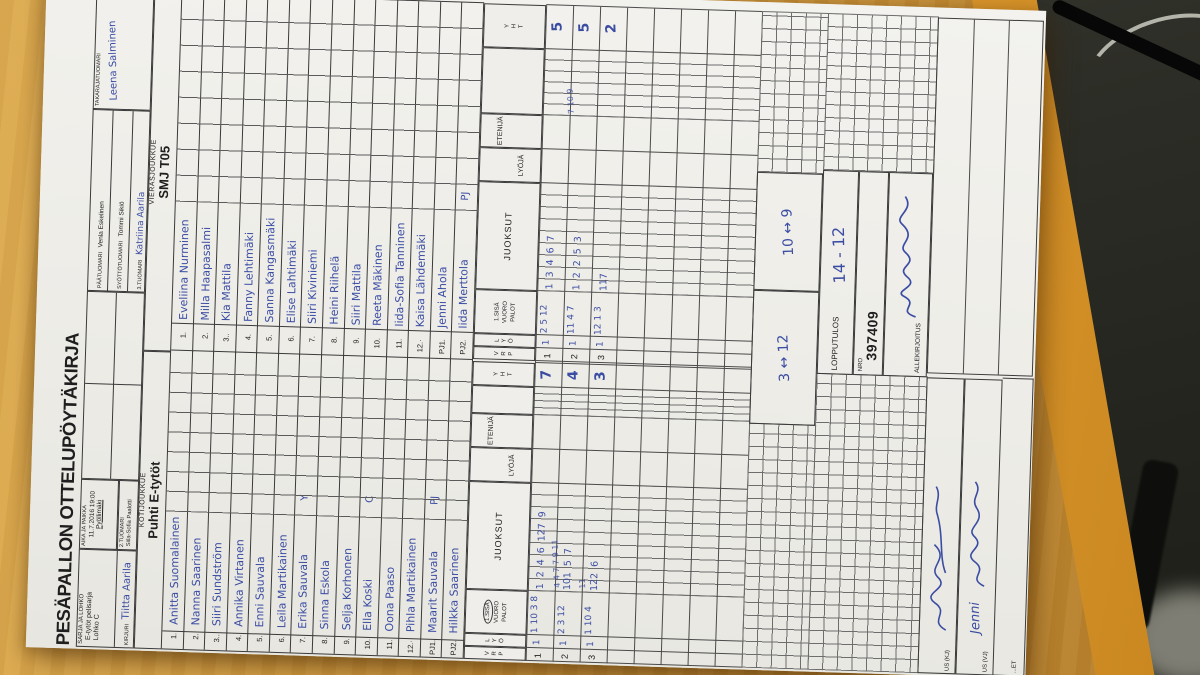 Image resolution: width=1200 pixels, height=675 pixels. What do you see at coordinates (598, 320) in the screenshot?
I see `sisa-entry: 12 1 3` at bounding box center [598, 320].